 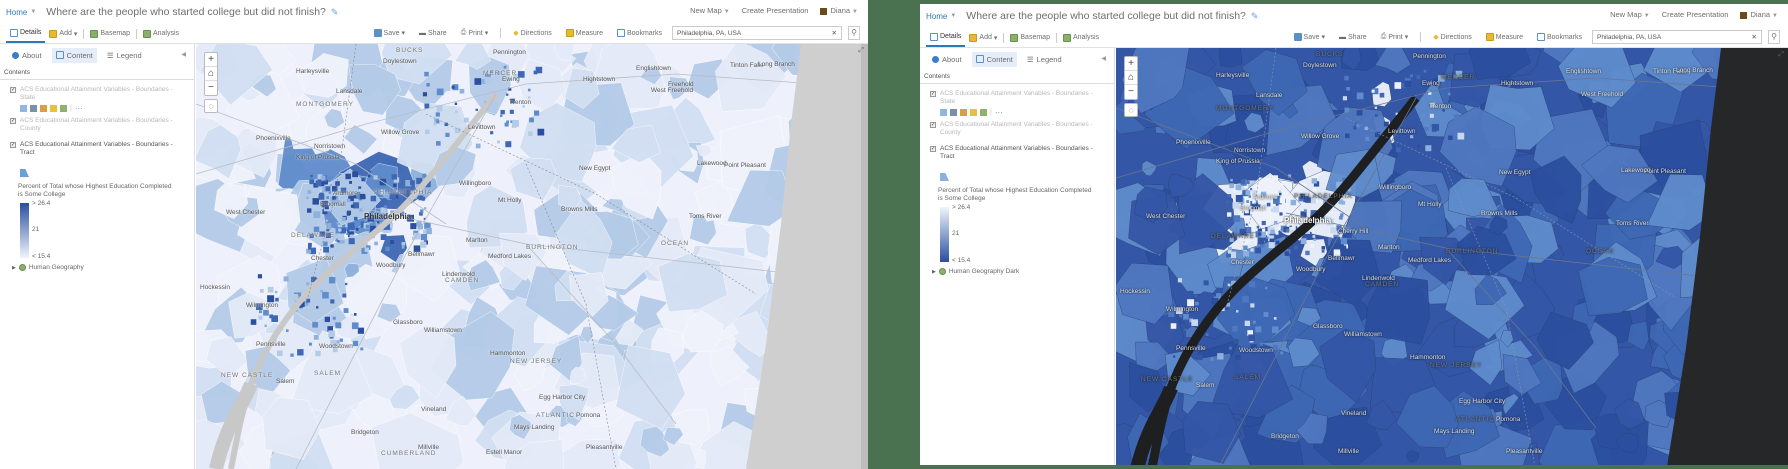 I want to click on map-place-label: BUCKS, so click(x=1330, y=54).